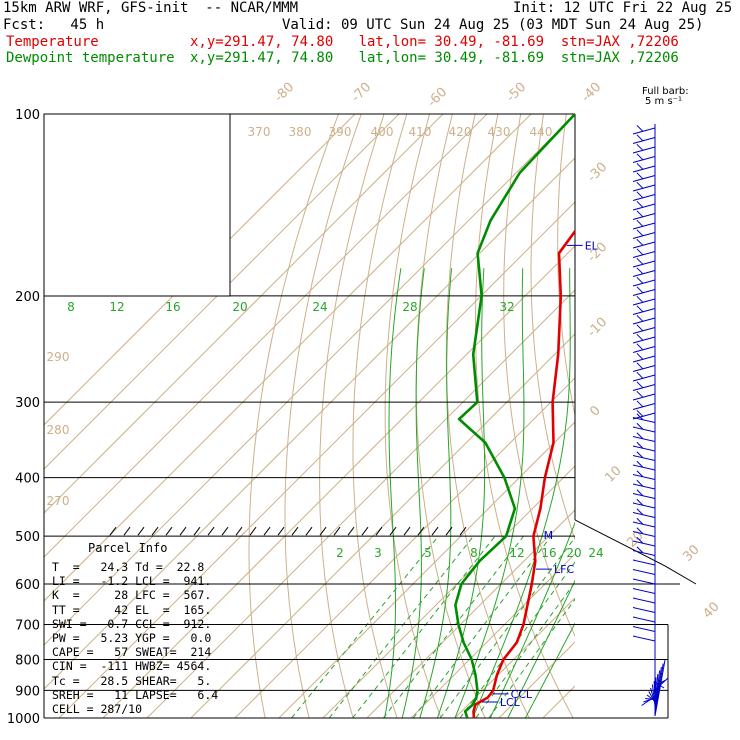 The image size is (740, 740). I want to click on isotherm-label: -10, so click(598, 328).